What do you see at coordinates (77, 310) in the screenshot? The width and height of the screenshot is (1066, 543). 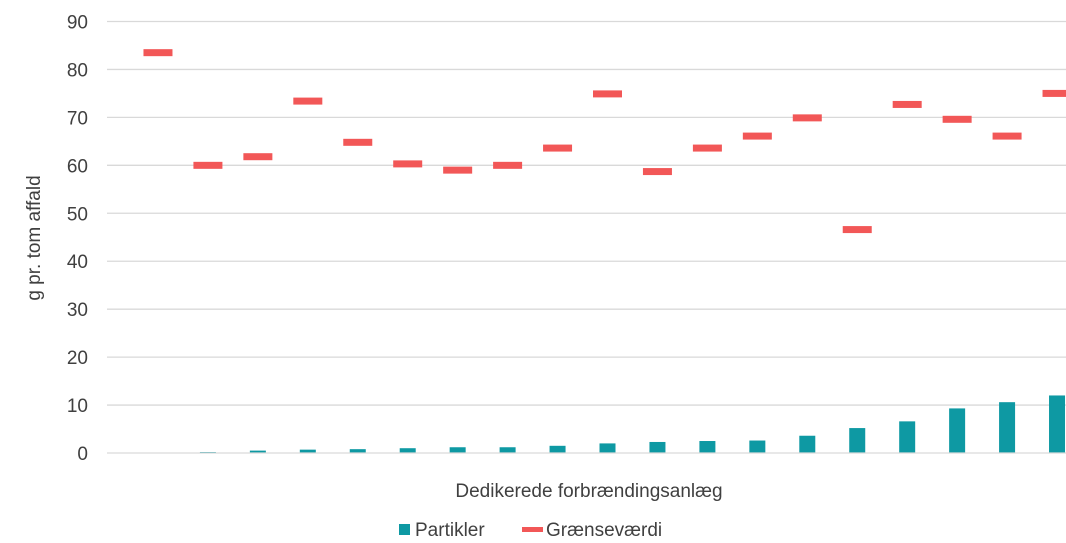 I see `y-tick-label: 30` at bounding box center [77, 310].